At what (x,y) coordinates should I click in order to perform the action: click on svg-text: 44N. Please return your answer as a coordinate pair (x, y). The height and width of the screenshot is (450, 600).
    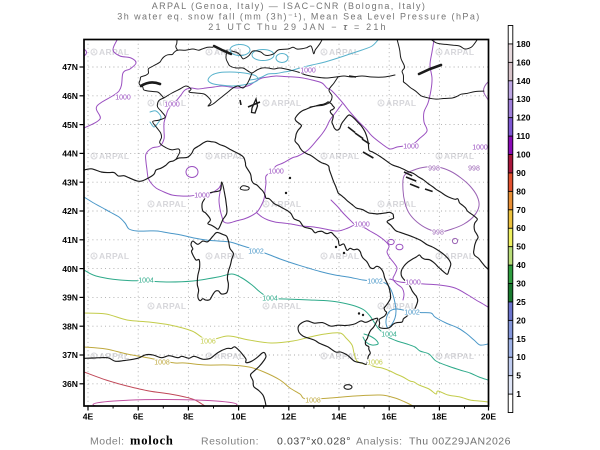
    Looking at the image, I should click on (70, 154).